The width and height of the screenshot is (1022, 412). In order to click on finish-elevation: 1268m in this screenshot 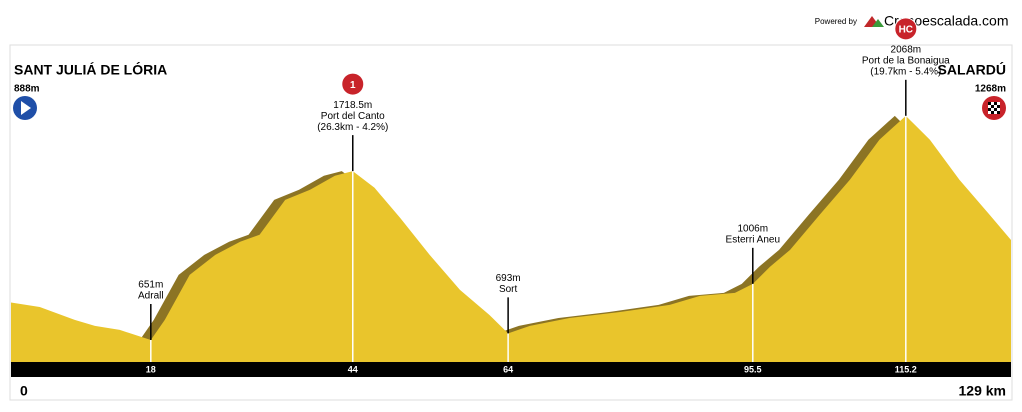, I will do `click(990, 89)`.